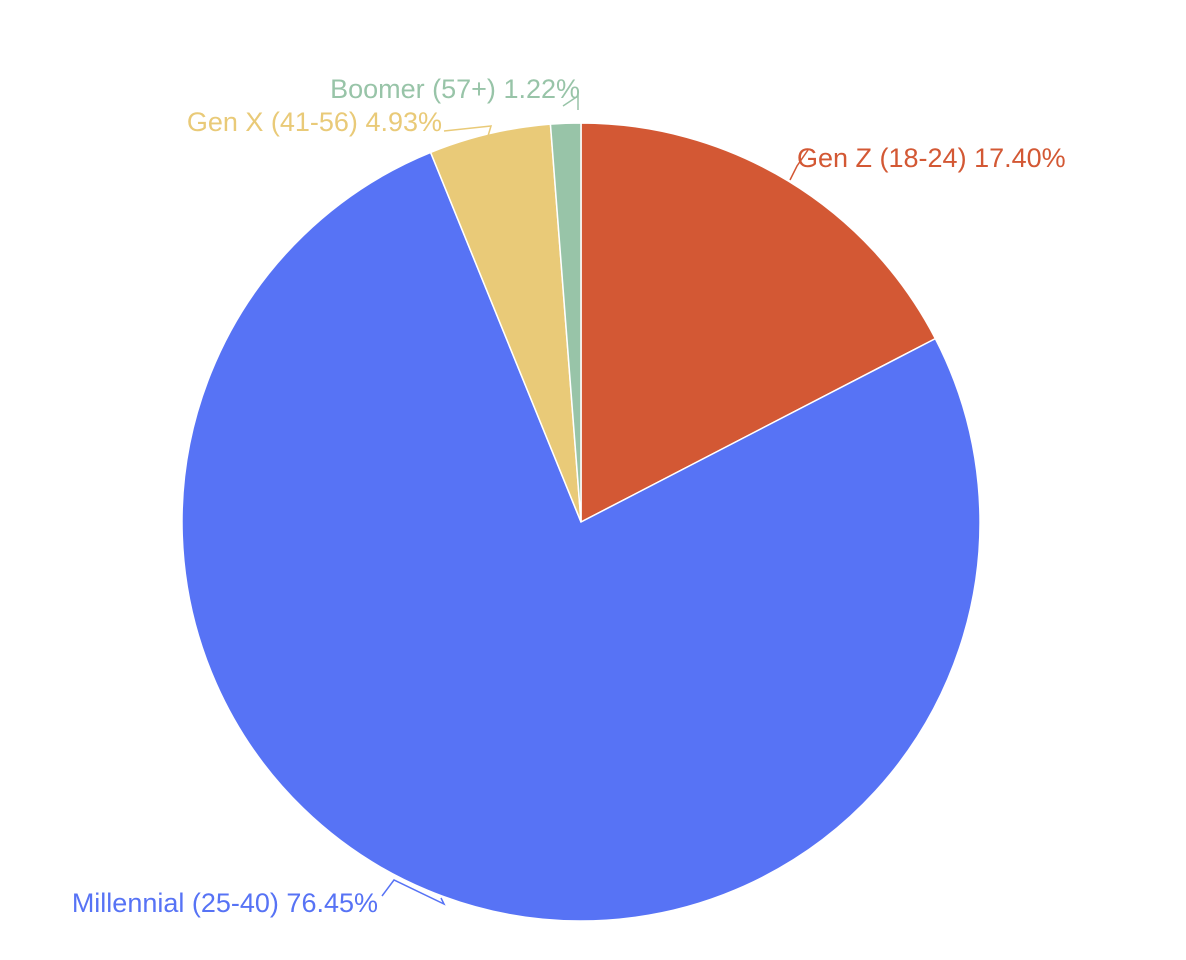  Describe the element at coordinates (1020, 158) in the screenshot. I see `slice-label-value: 17.40%` at that location.